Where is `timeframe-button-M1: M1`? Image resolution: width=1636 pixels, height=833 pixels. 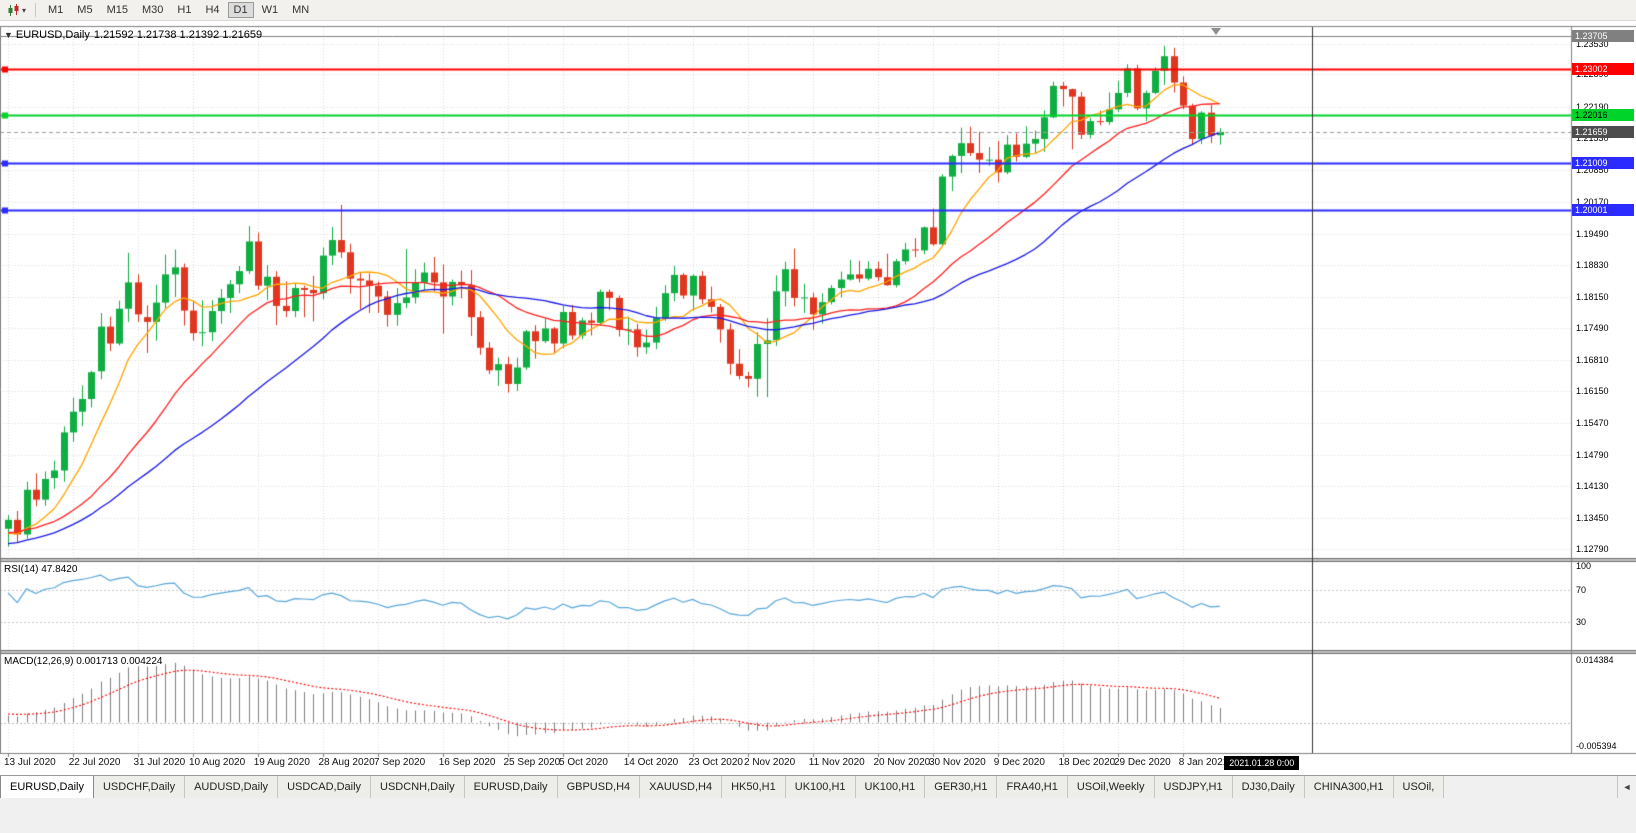
timeframe-button-M1: M1 is located at coordinates (56, 10).